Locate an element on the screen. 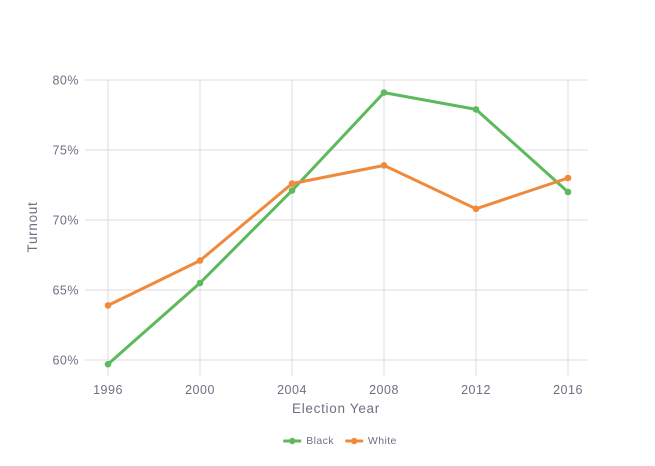 The image size is (655, 466). data-point-white-2008 is located at coordinates (384, 165).